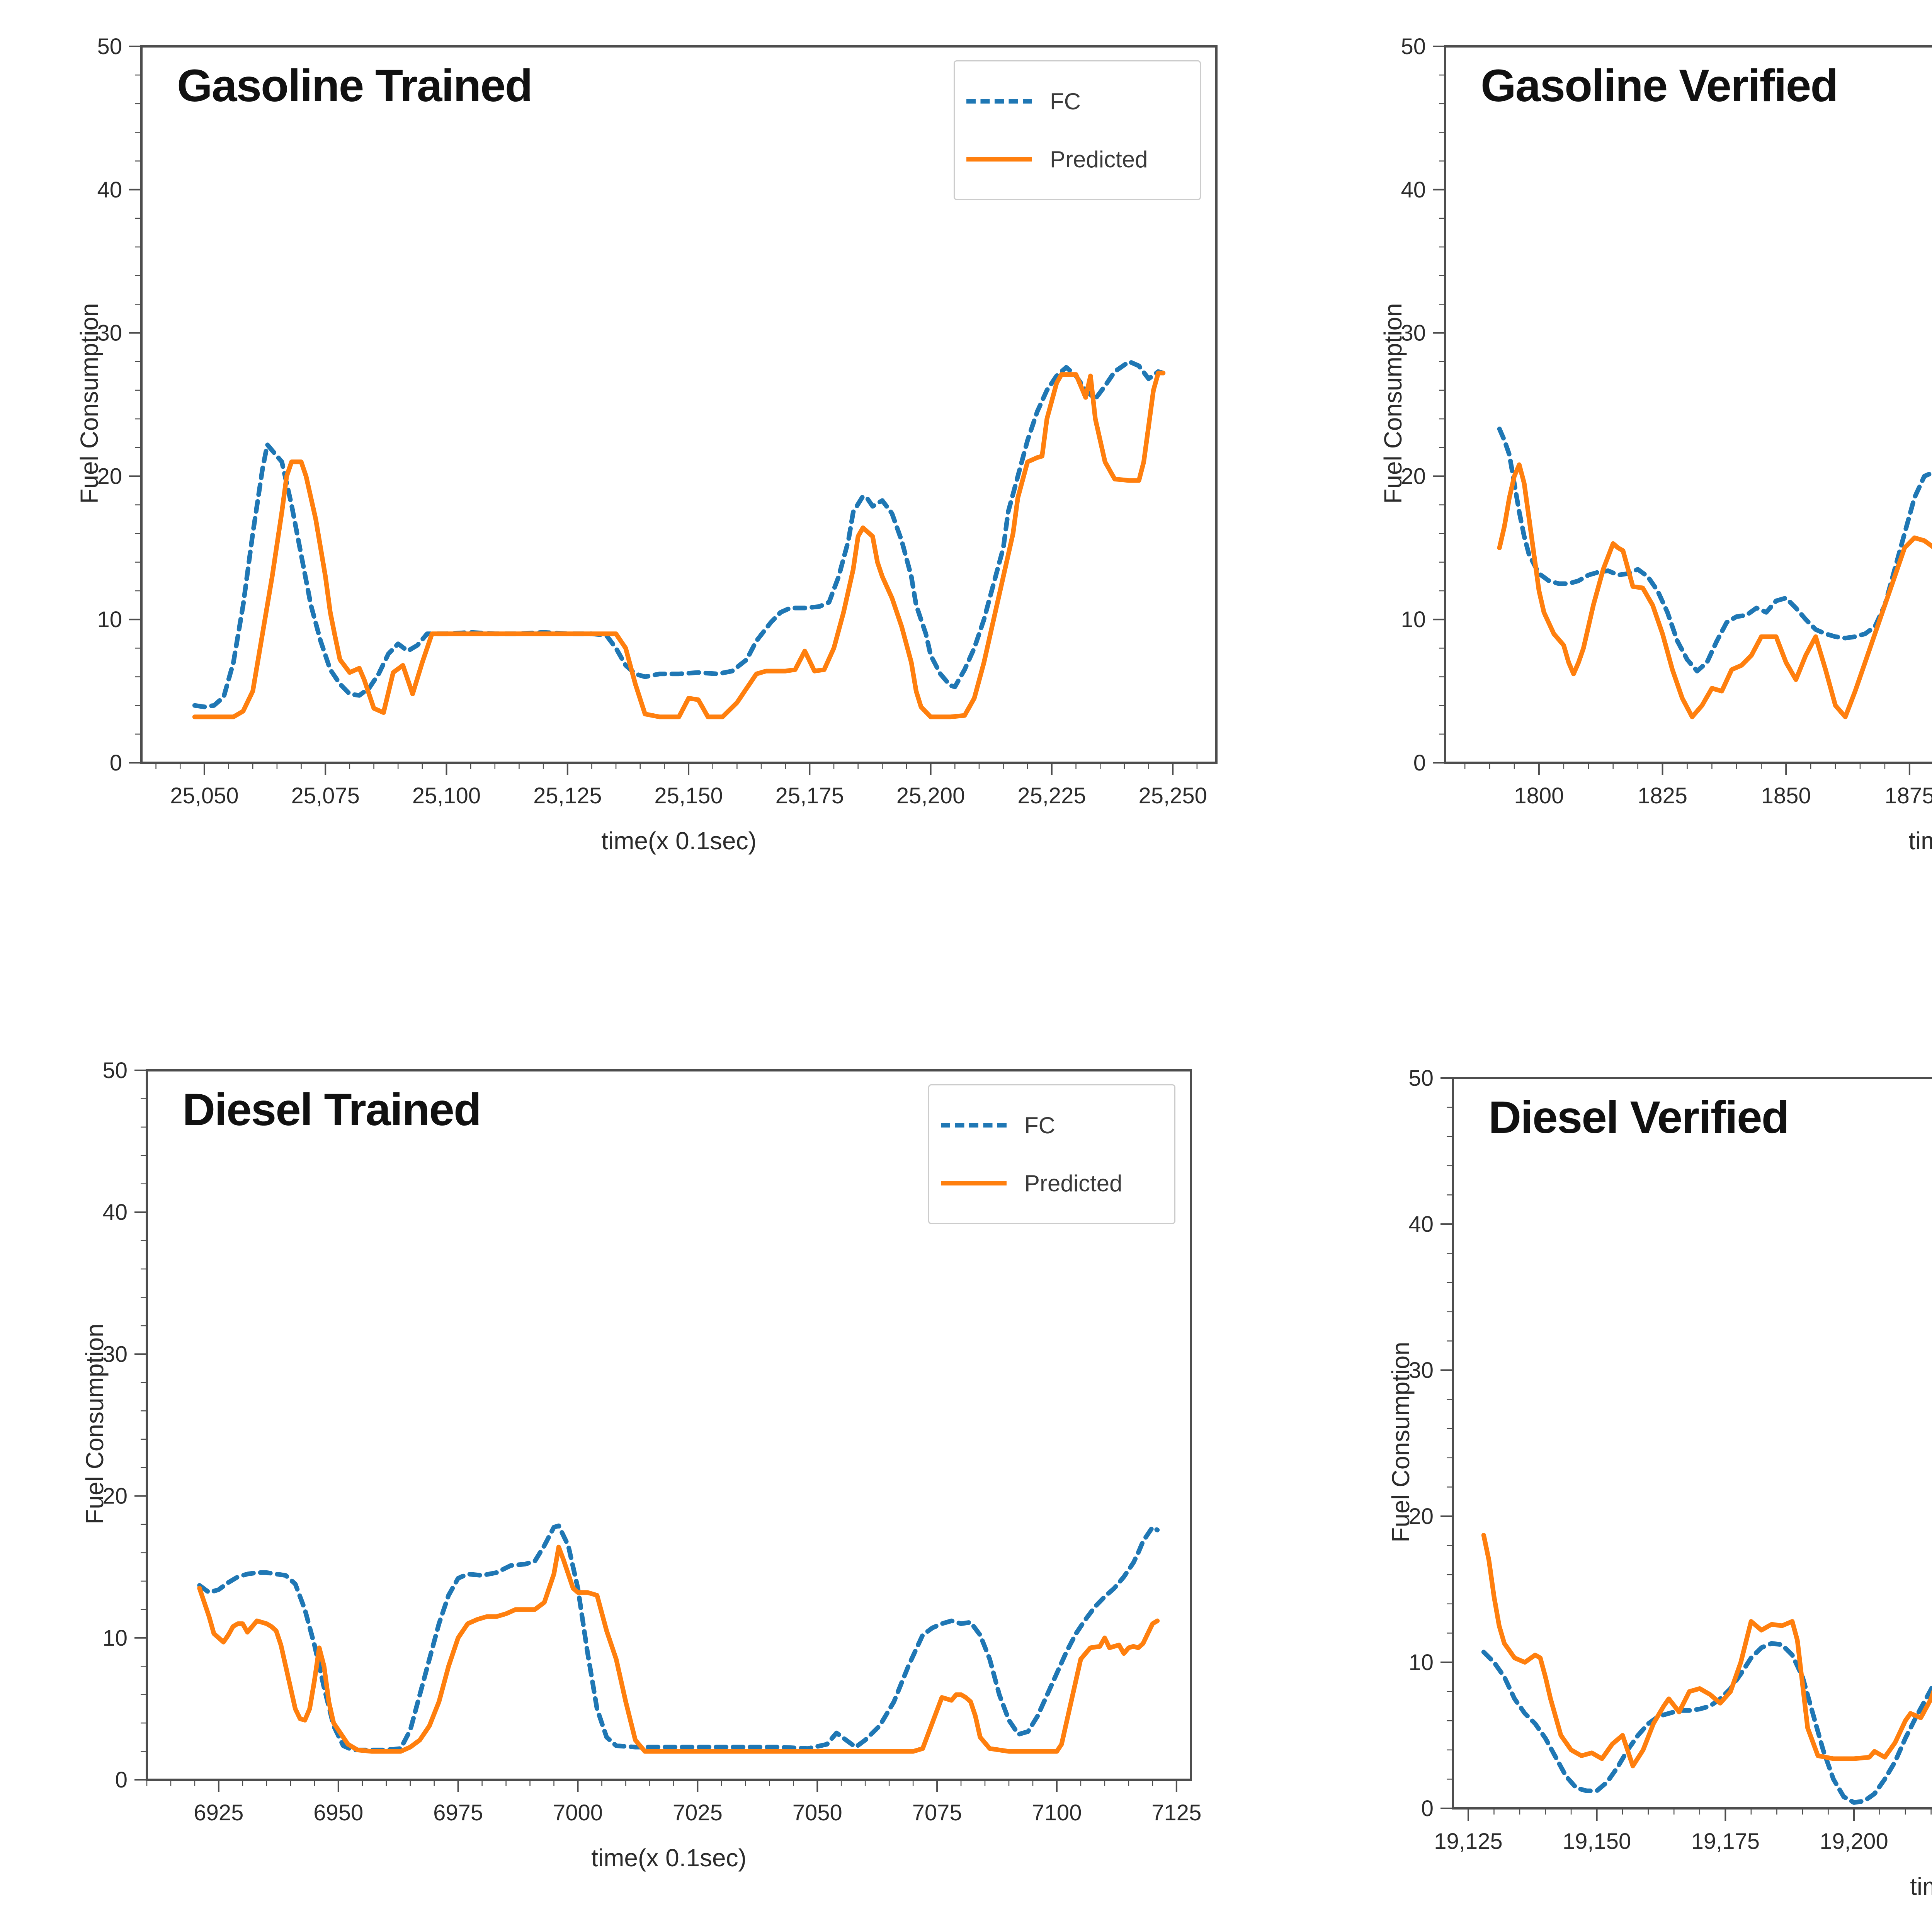 The width and height of the screenshot is (1932, 1932). I want to click on chart-title-gasoline-trained: Gasoline Trained, so click(355, 86).